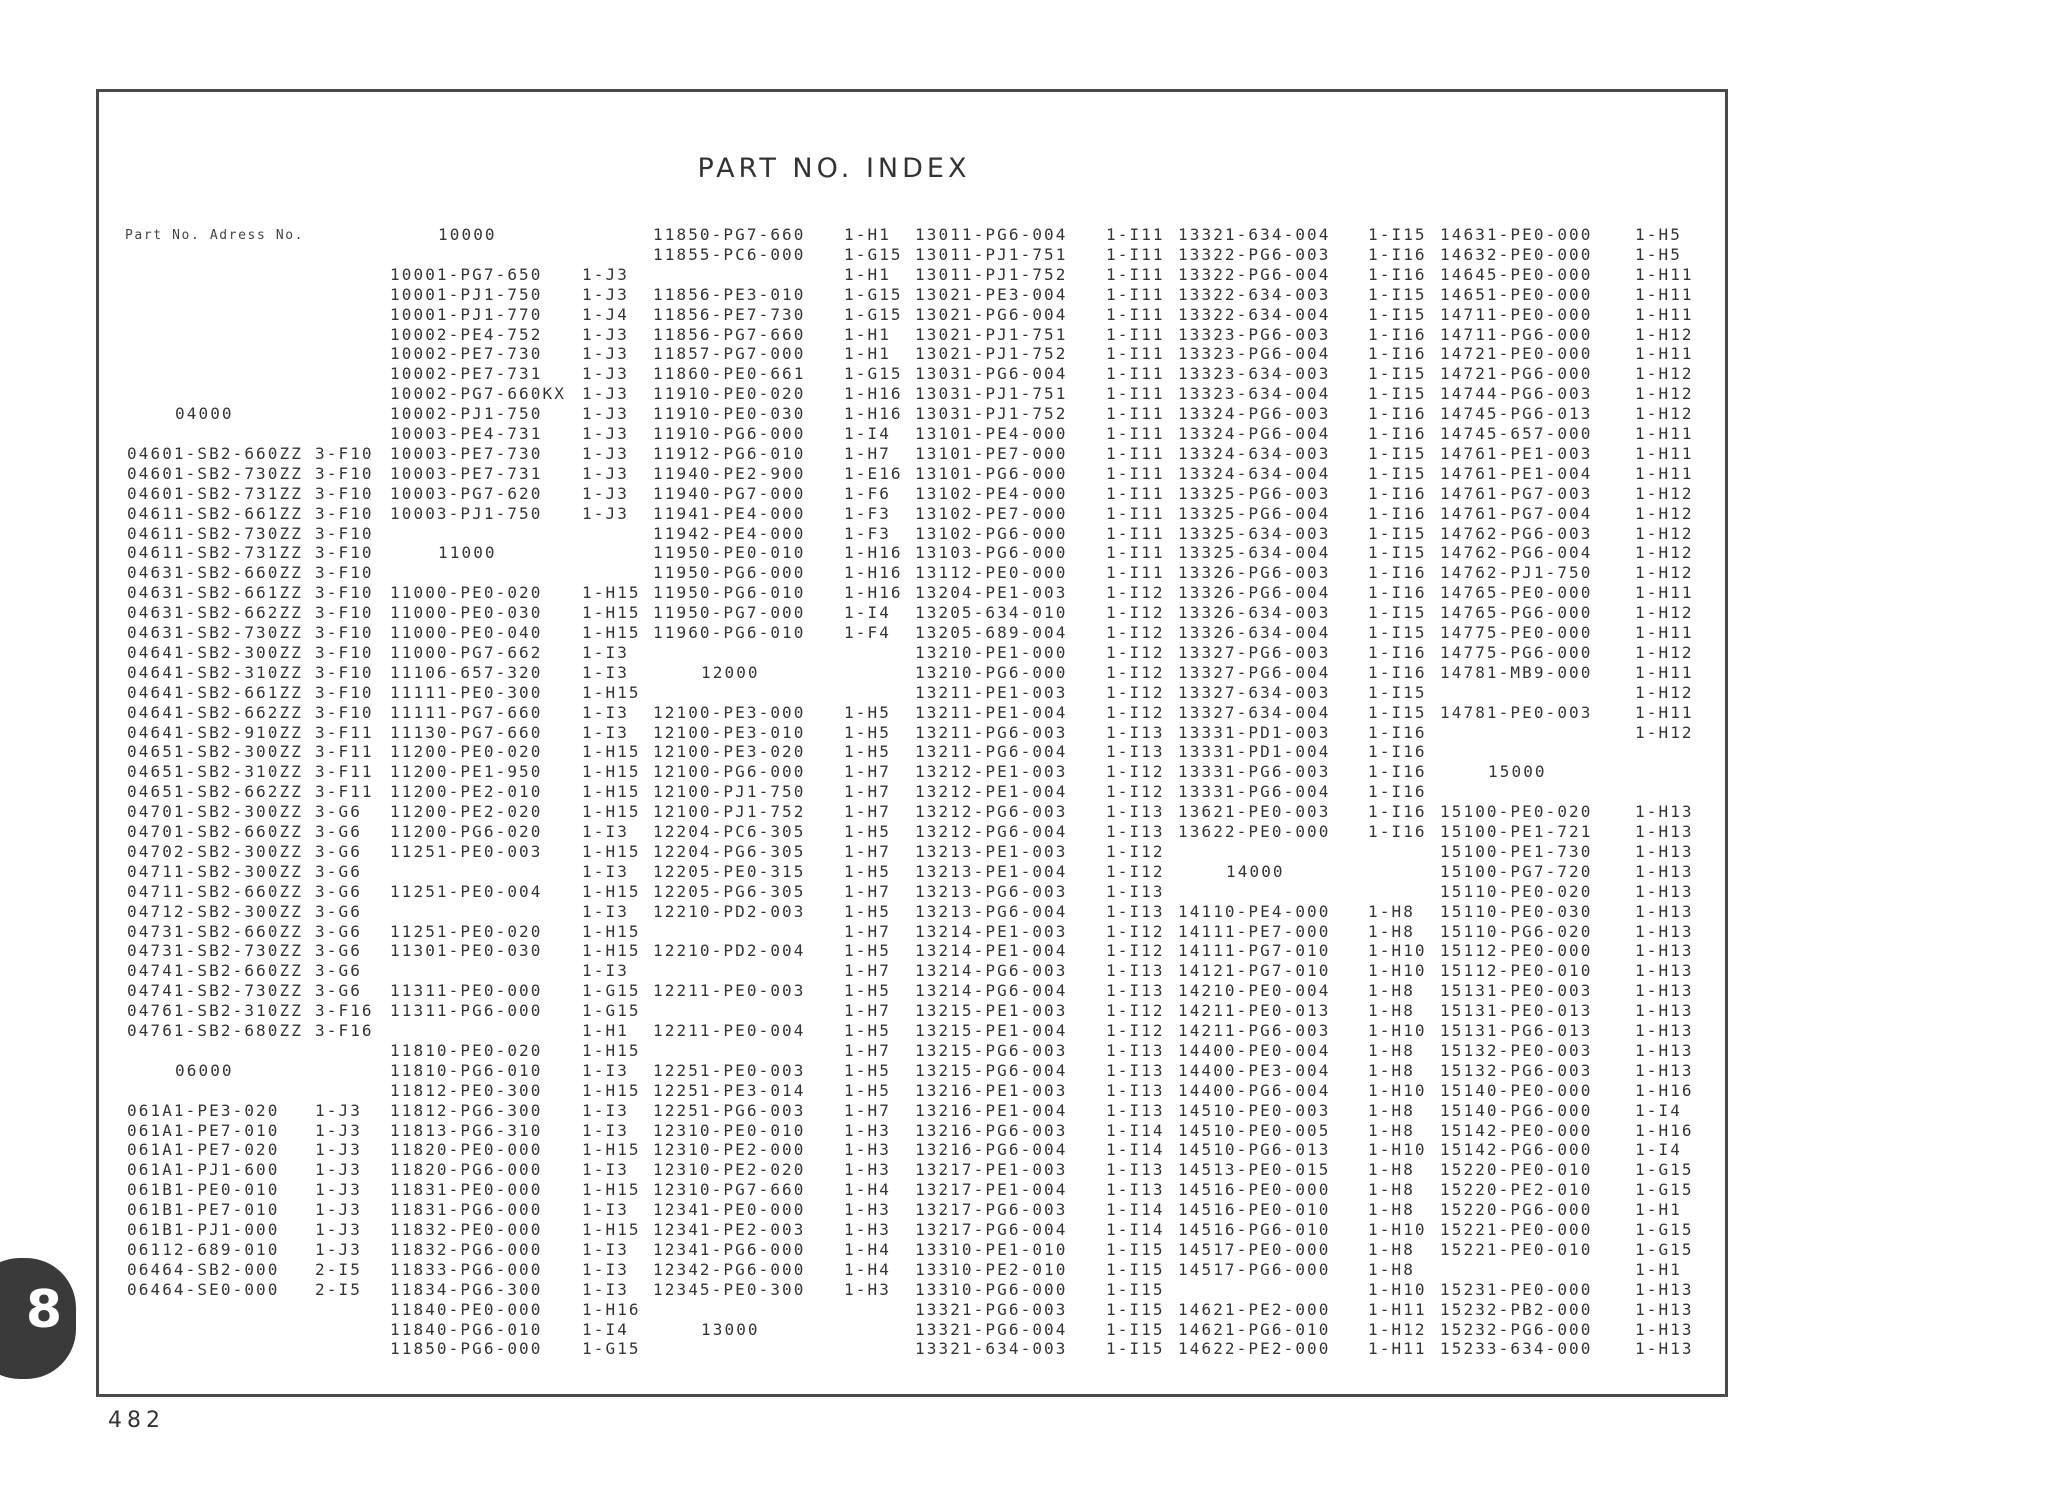 The width and height of the screenshot is (2048, 1489). What do you see at coordinates (466, 1329) in the screenshot?
I see `part-number: 11840-PG6-010` at bounding box center [466, 1329].